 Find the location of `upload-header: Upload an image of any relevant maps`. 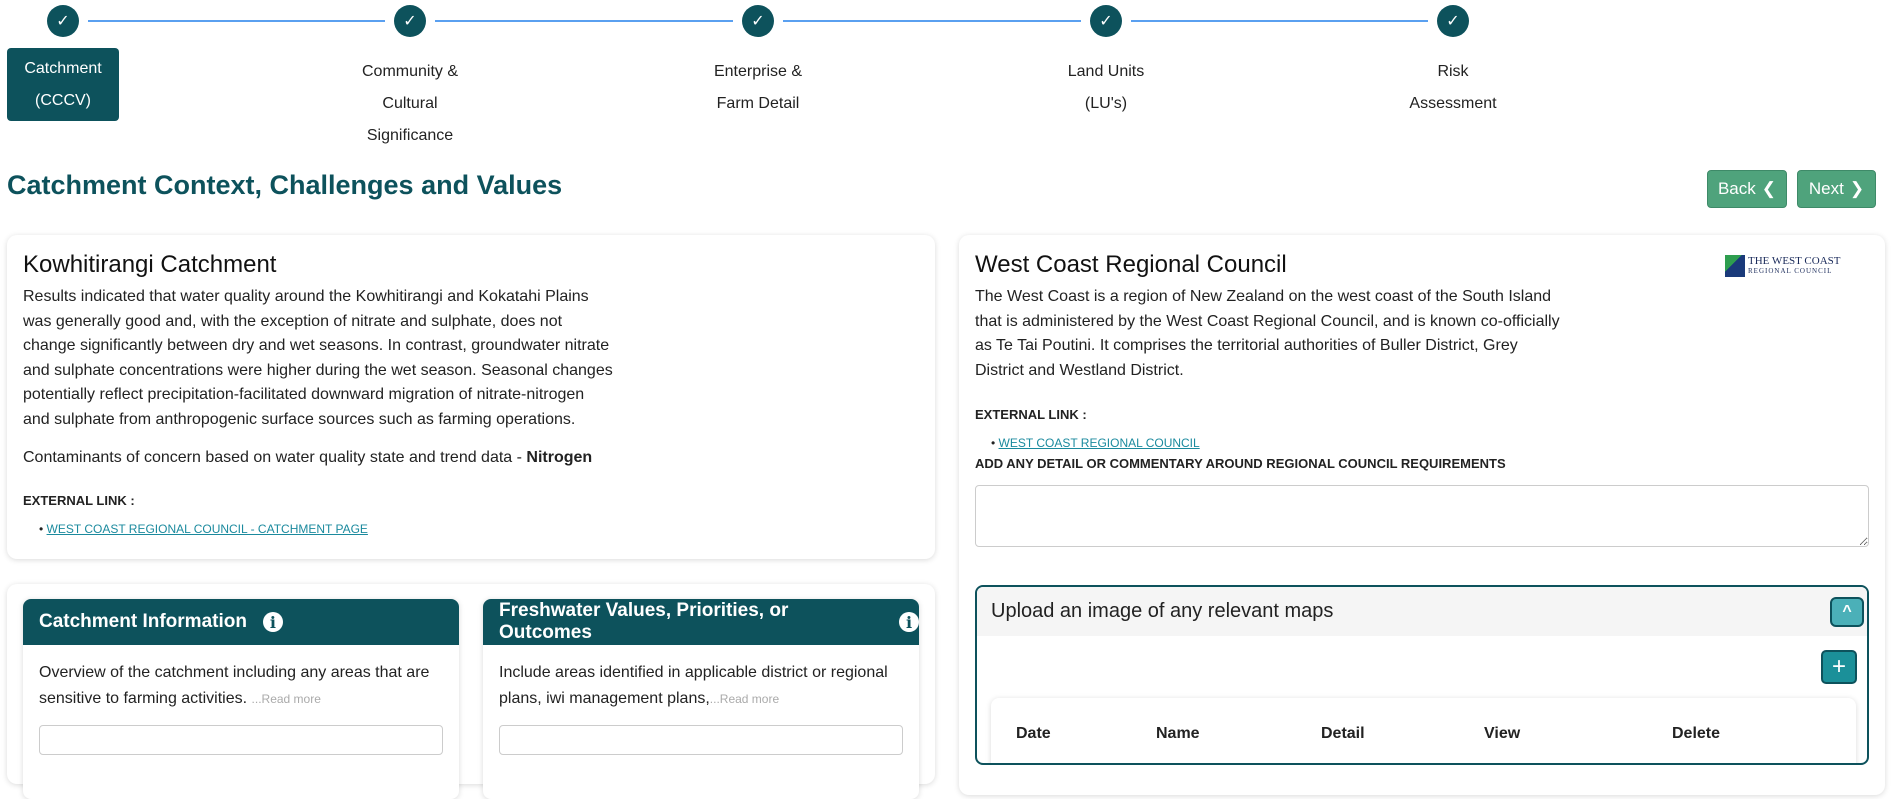

upload-header: Upload an image of any relevant maps is located at coordinates (1422, 611).